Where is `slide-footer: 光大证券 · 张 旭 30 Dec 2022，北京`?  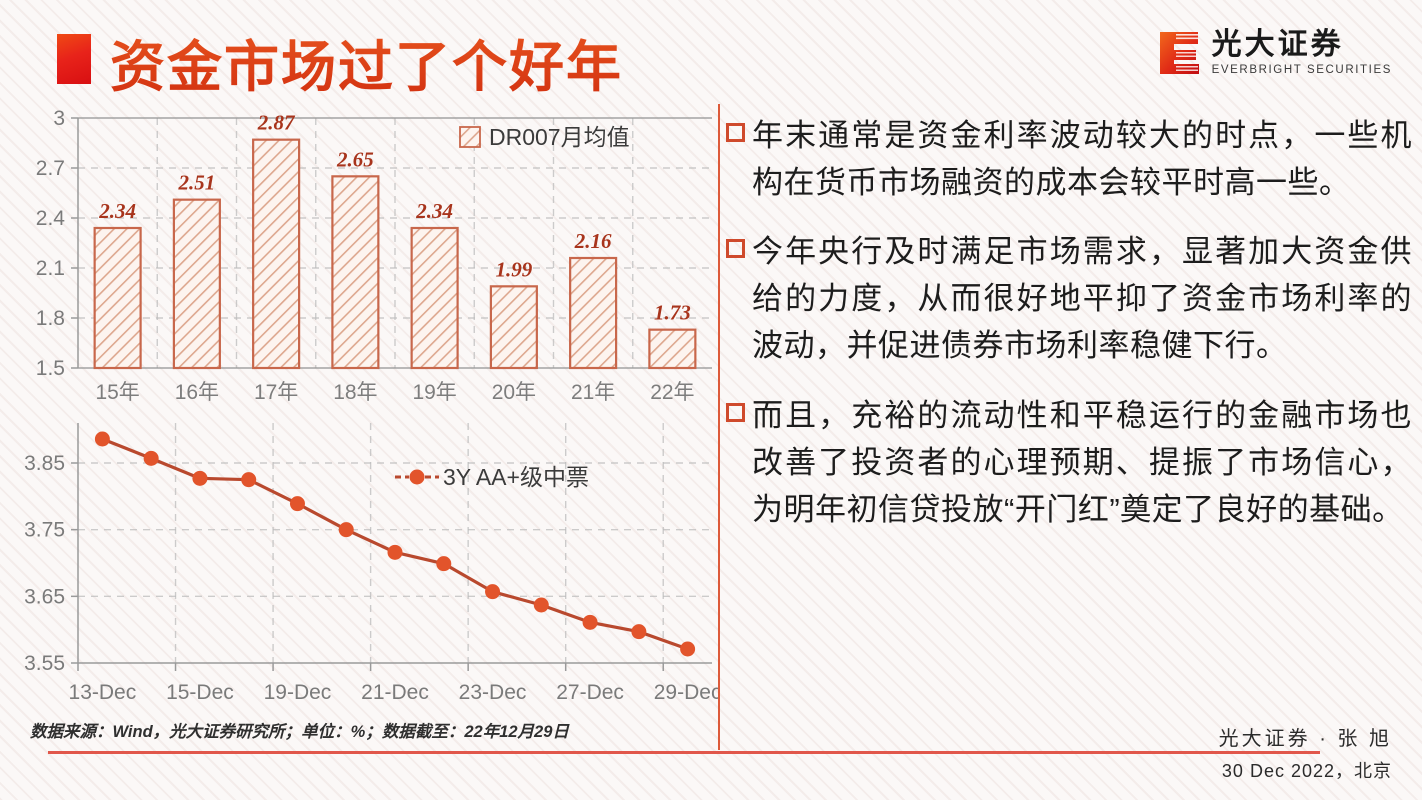
slide-footer: 光大证券 · 张 旭 30 Dec 2022，北京 is located at coordinates (1305, 752).